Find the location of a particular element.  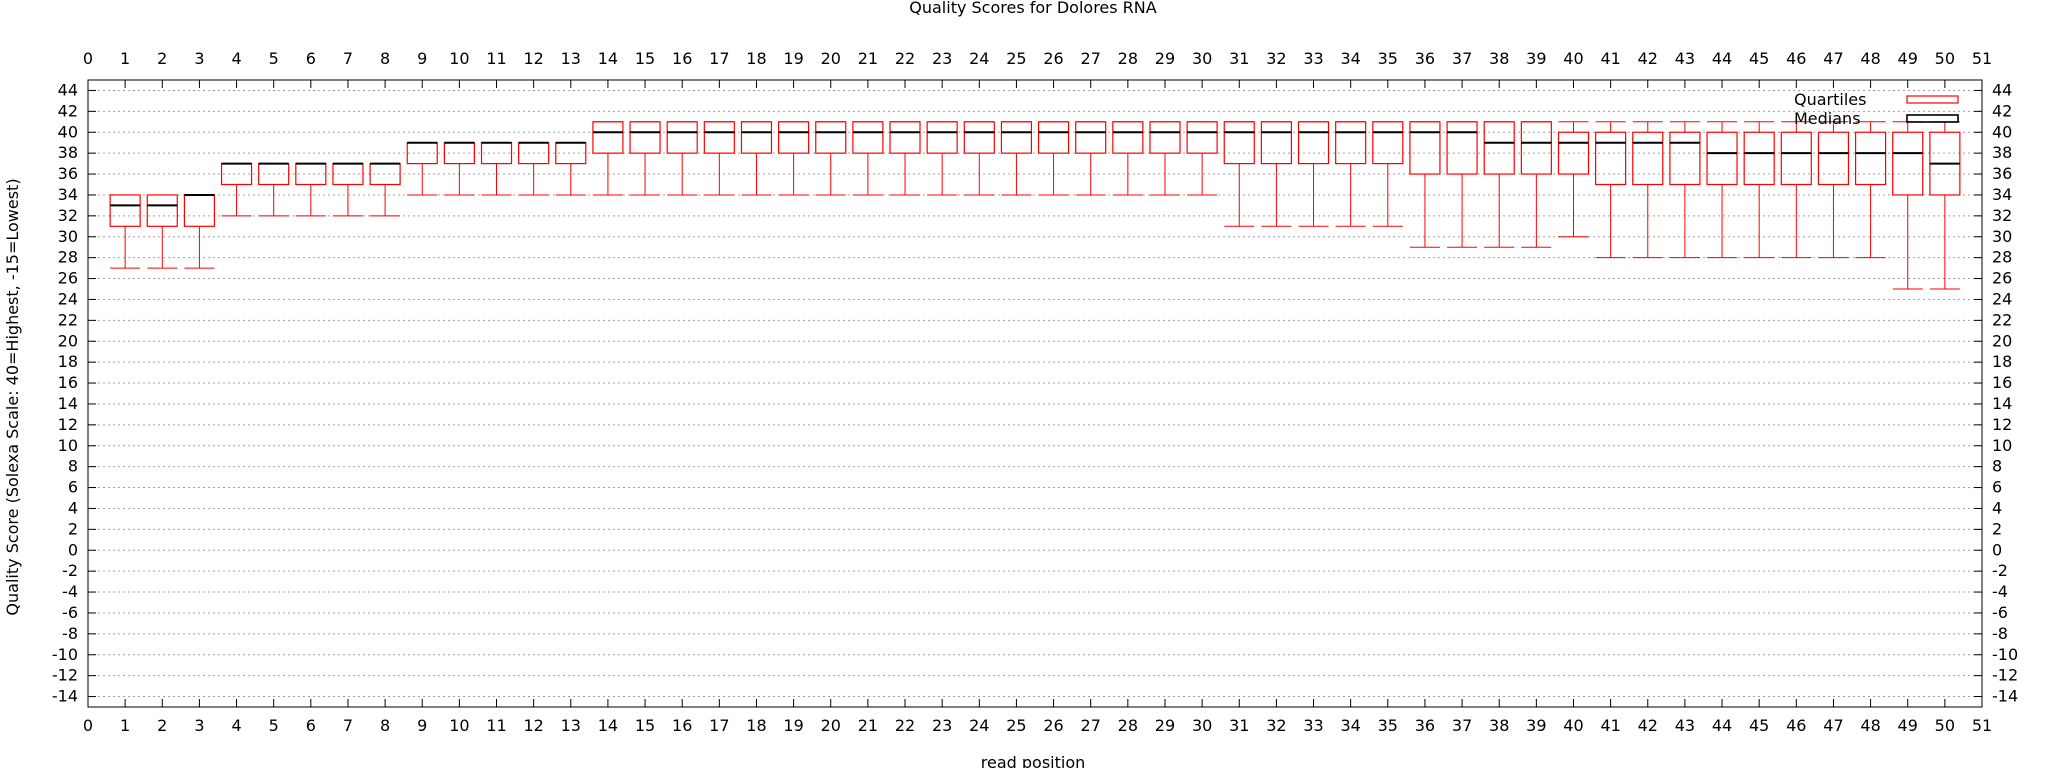

y-tick-label: 2 is located at coordinates (1997, 528).